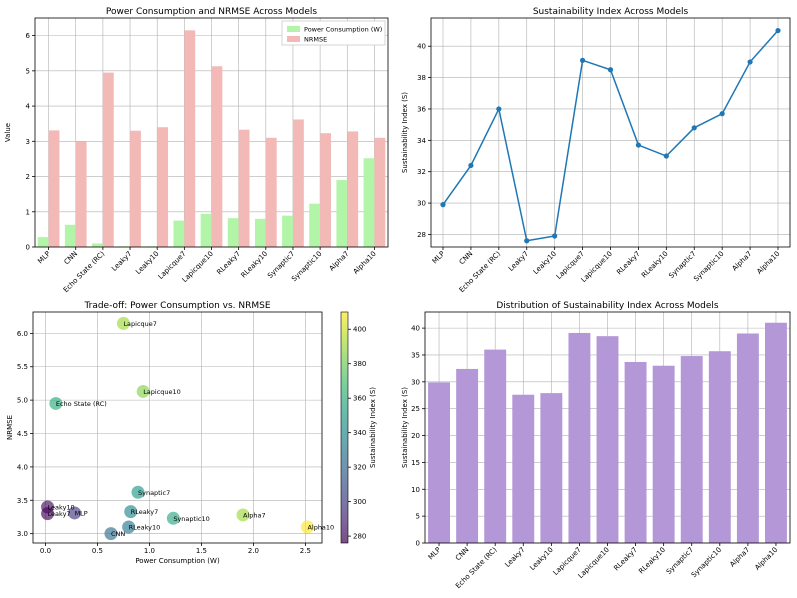 This screenshot has height=598, width=797. Describe the element at coordinates (545, 263) in the screenshot. I see `chart2-xtick-label: Leaky10` at that location.